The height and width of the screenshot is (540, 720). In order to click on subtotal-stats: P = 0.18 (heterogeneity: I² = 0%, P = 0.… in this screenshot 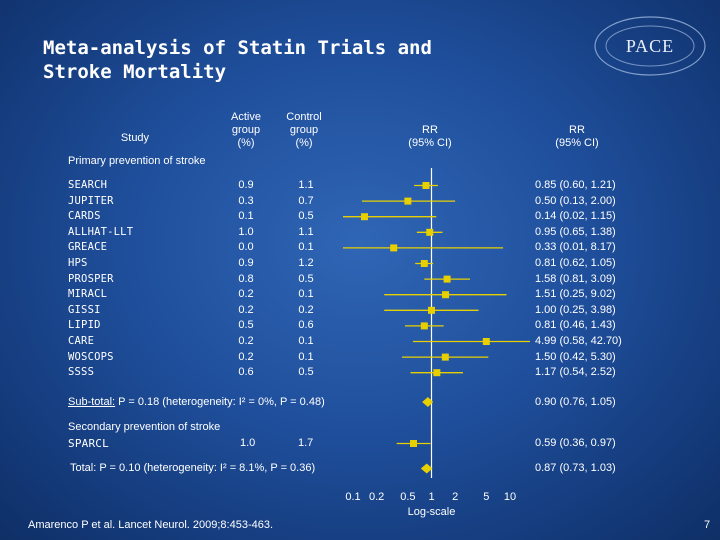, I will do `click(220, 402)`.